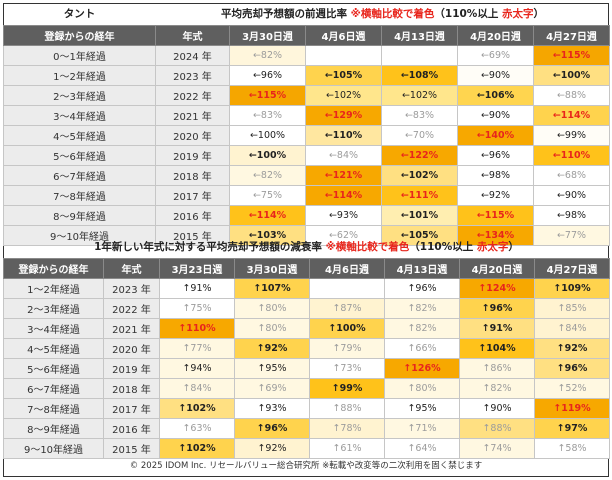 This screenshot has width=612, height=480. What do you see at coordinates (306, 448) in the screenshot?
I see `table-row: 9～10年経過 2015 年 ↑102% ↑92% ↑61% ↑64% ↑74% ↑58%` at bounding box center [306, 448].